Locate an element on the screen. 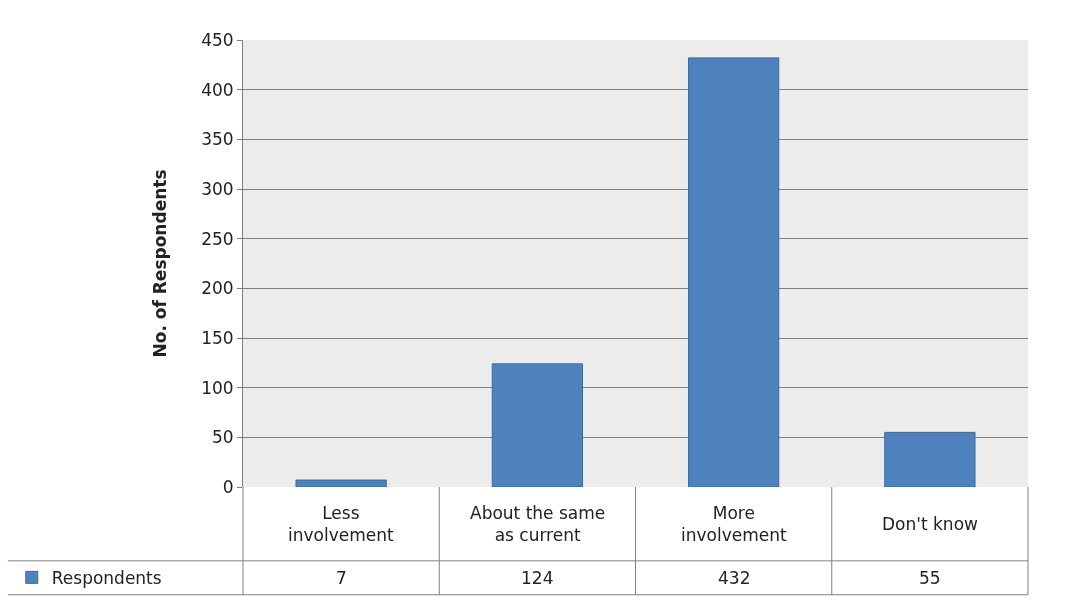 The width and height of the screenshot is (1072, 608). data-label: 55 is located at coordinates (930, 578).